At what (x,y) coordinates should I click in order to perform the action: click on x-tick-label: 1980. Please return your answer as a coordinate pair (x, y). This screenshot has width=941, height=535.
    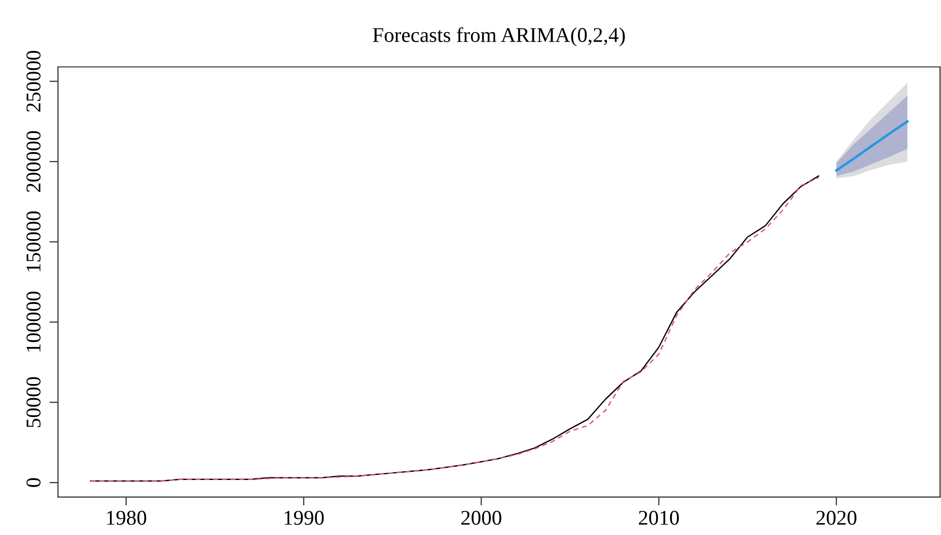
    Looking at the image, I should click on (126, 517).